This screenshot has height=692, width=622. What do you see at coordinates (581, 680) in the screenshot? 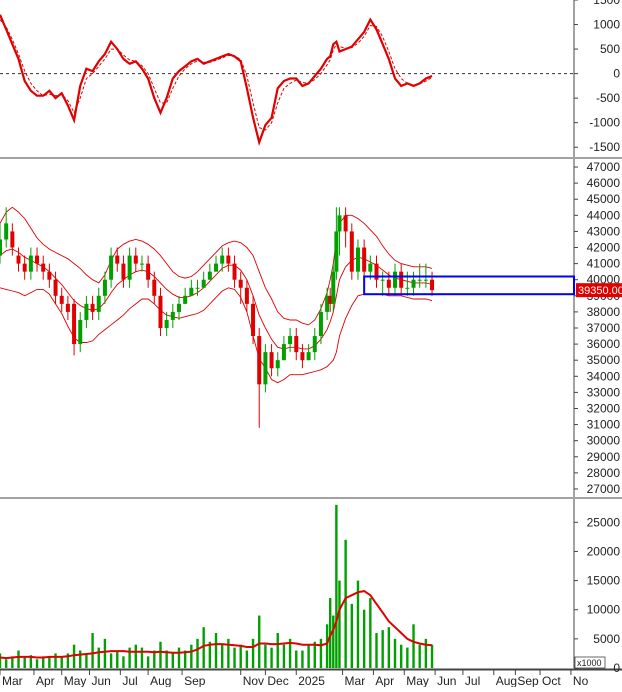
I see `x-tick-label: No` at bounding box center [581, 680].